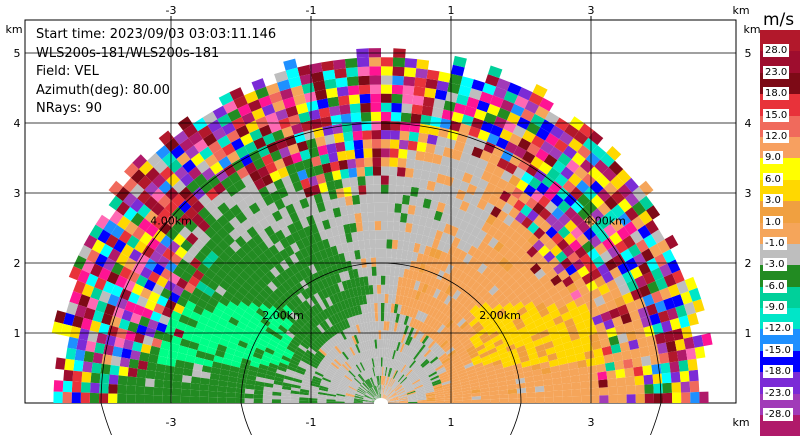  I want to click on colorbar-level-label: -9.0, so click(775, 307).